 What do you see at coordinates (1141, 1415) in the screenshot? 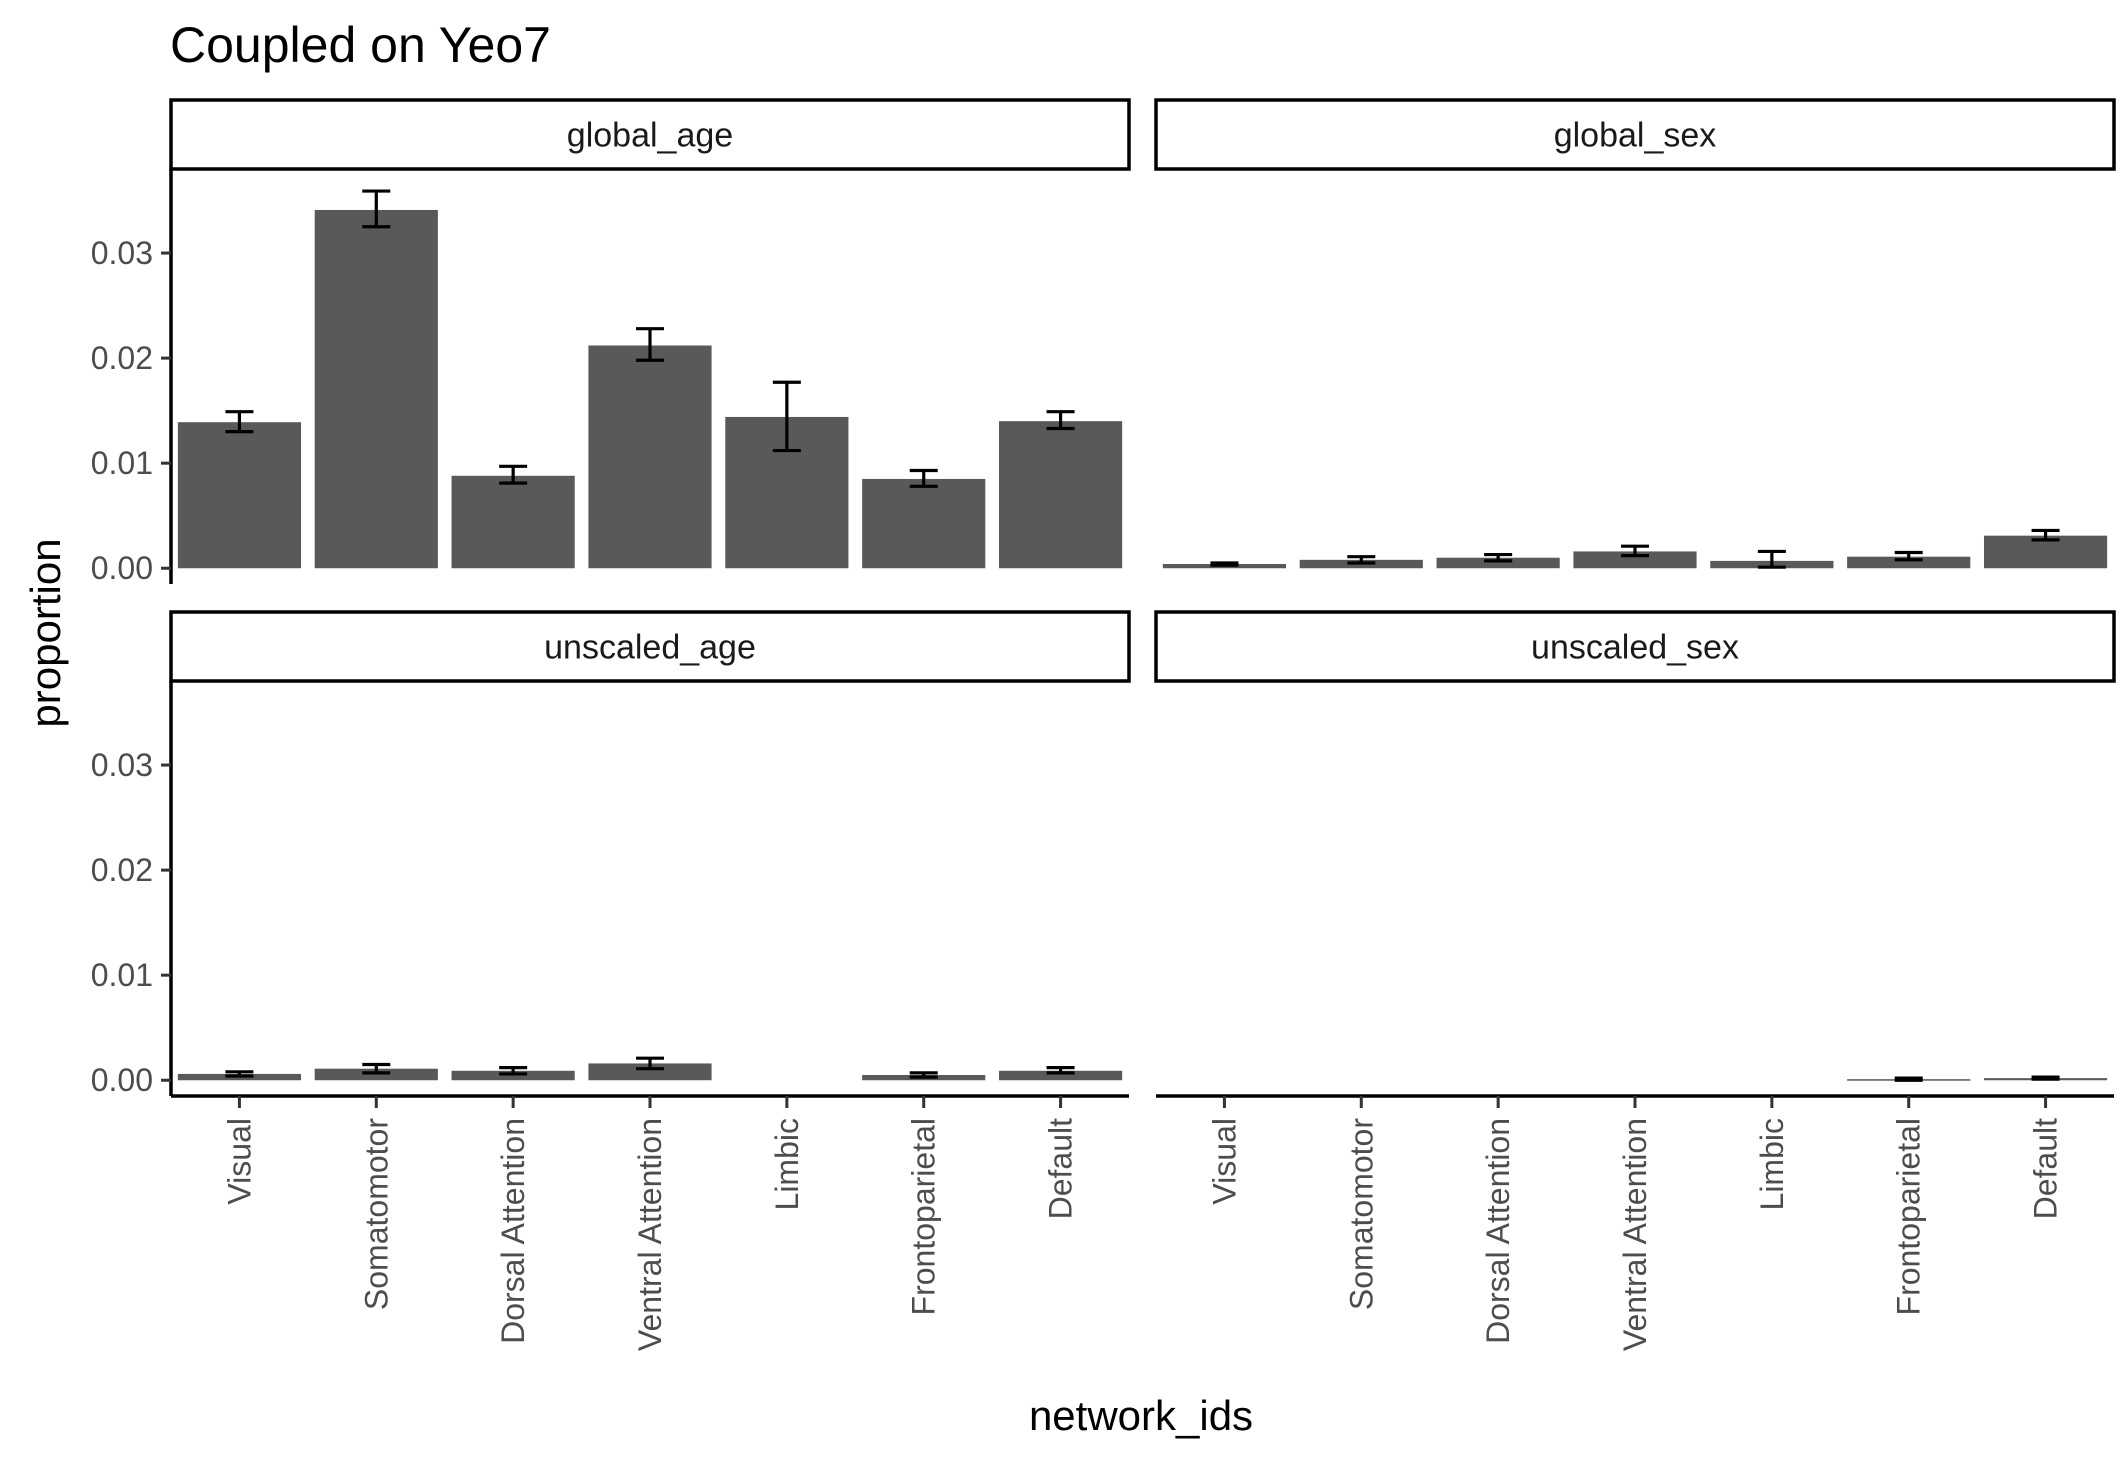
I see `x-axis-title: network_ids` at bounding box center [1141, 1415].